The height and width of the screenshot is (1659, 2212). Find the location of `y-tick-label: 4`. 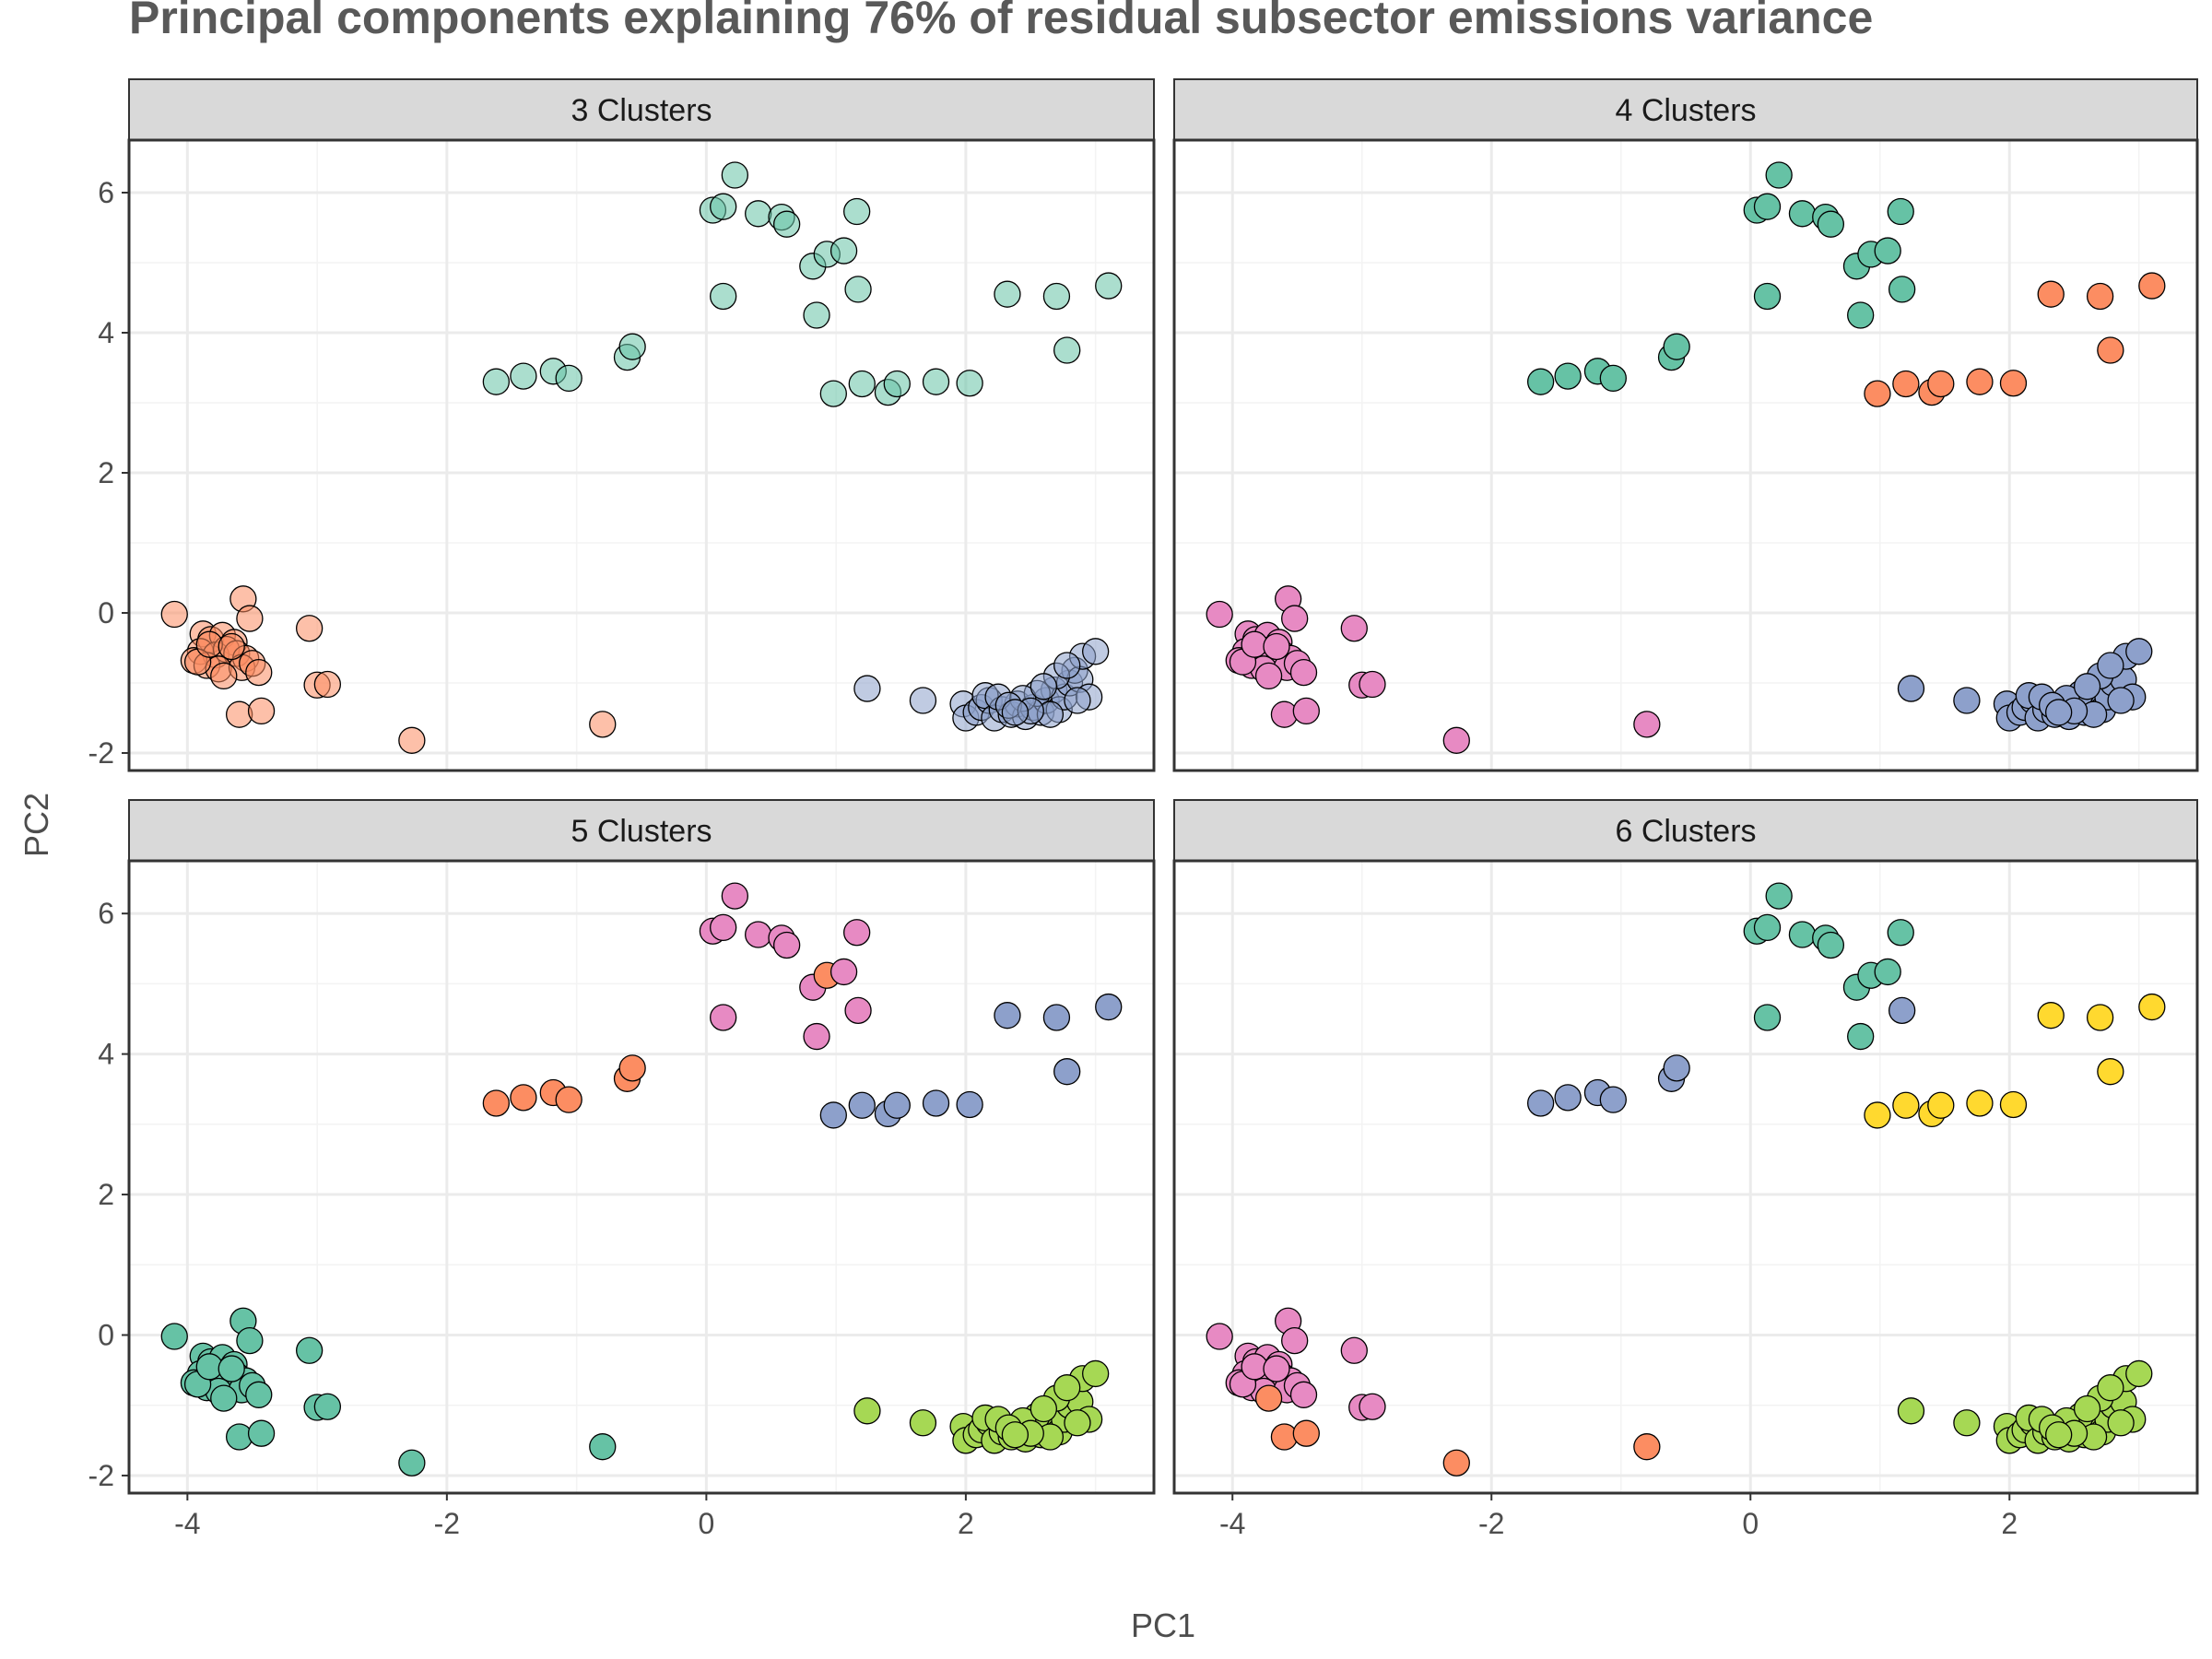

y-tick-label: 4 is located at coordinates (106, 1054).